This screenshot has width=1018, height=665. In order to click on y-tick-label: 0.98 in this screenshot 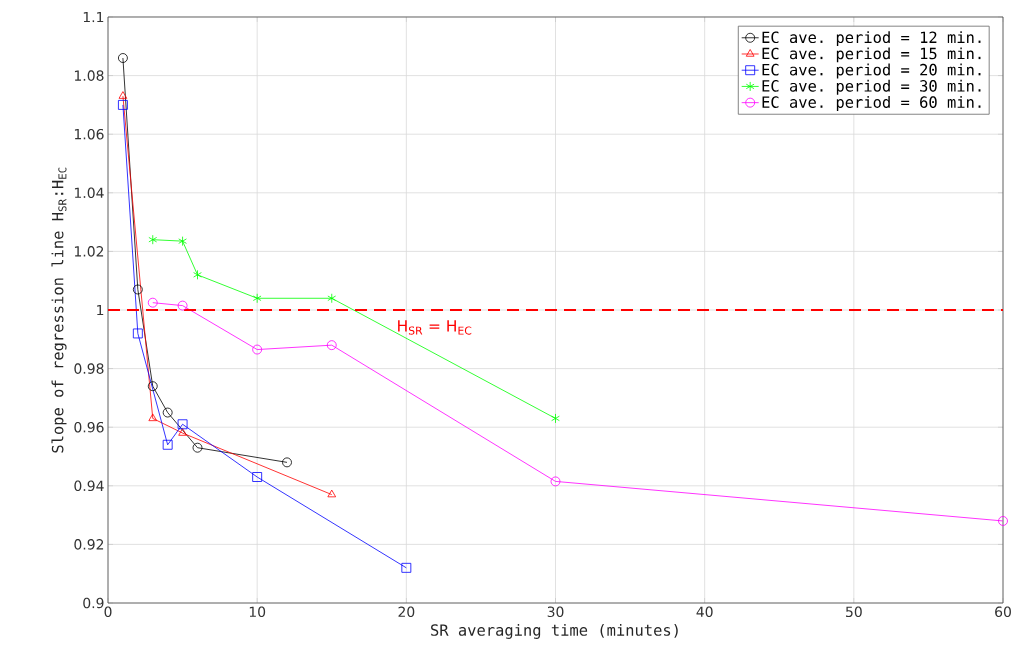, I will do `click(89, 368)`.